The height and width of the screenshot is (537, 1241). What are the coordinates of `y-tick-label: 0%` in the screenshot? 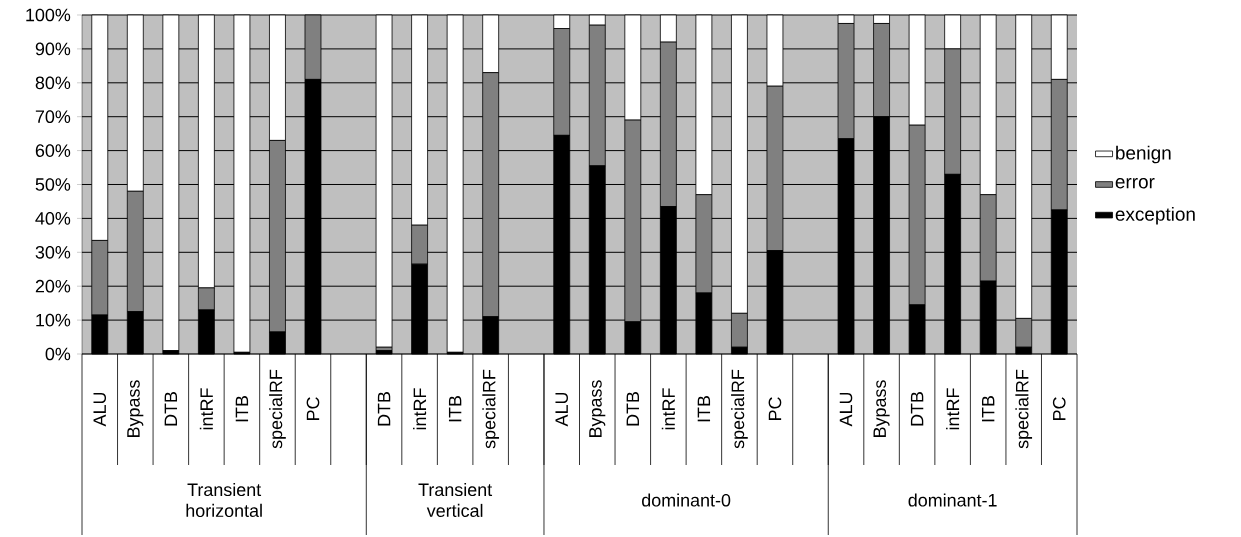 It's located at (58, 354).